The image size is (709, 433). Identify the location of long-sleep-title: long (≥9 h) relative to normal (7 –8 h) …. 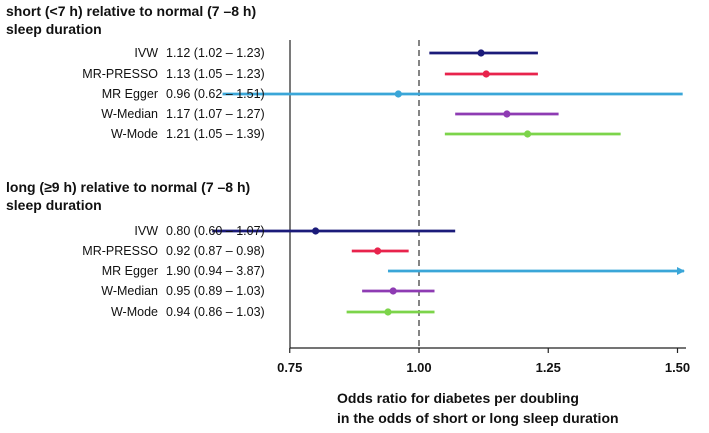
(156, 196).